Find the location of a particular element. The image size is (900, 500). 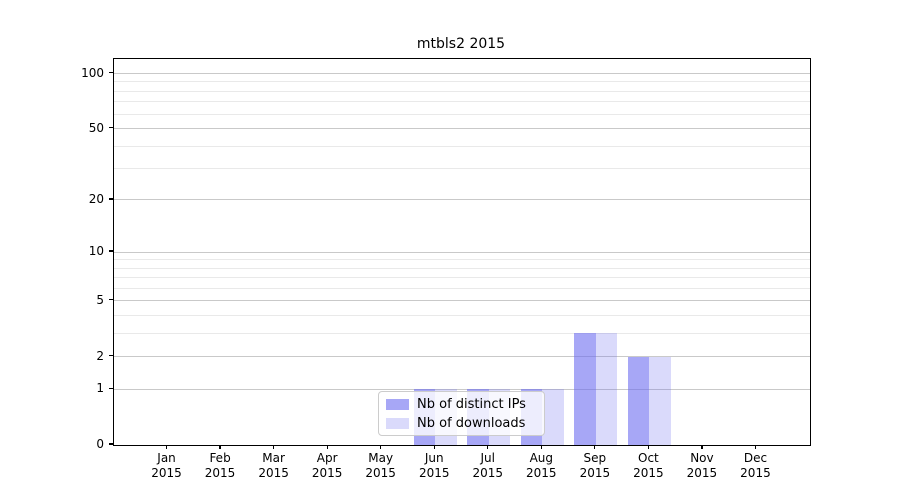

y-tick-label: 2 is located at coordinates (100, 355).